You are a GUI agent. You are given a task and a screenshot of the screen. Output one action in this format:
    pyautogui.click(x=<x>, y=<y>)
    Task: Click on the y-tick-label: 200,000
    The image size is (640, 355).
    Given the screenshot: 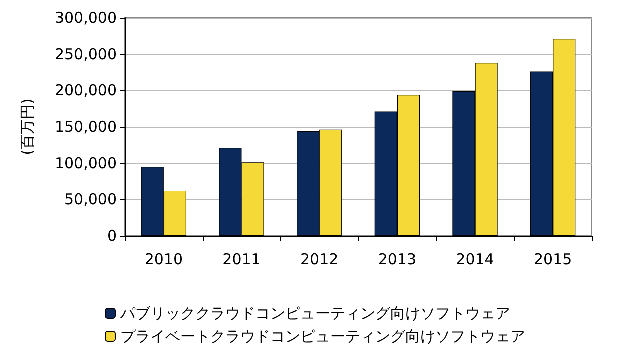 What is the action you would take?
    pyautogui.click(x=85, y=91)
    